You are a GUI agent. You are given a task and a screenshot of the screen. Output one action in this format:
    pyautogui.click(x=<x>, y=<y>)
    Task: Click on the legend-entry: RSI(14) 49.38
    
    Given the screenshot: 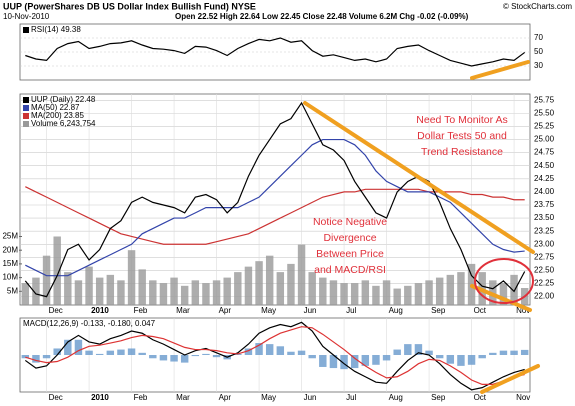 What is the action you would take?
    pyautogui.click(x=56, y=29)
    